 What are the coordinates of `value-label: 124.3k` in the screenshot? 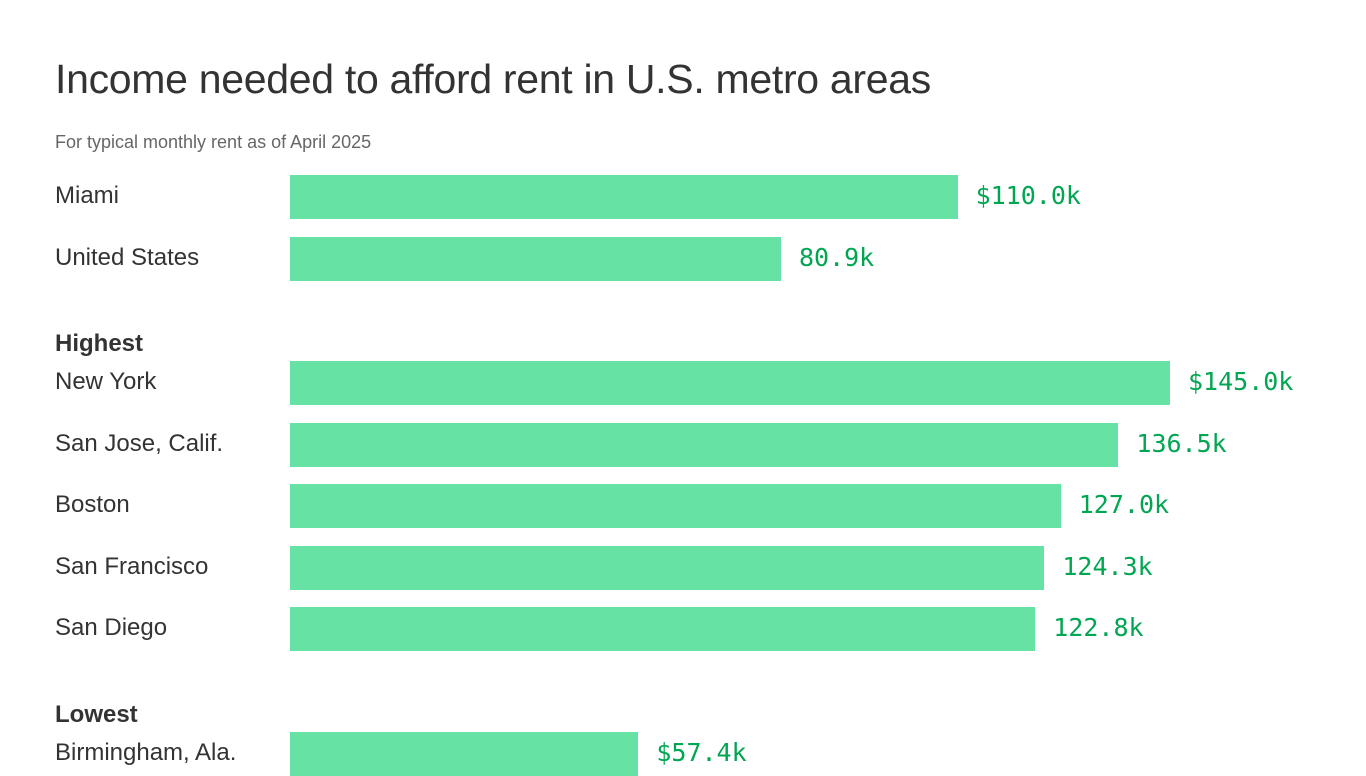 It's located at (1107, 566).